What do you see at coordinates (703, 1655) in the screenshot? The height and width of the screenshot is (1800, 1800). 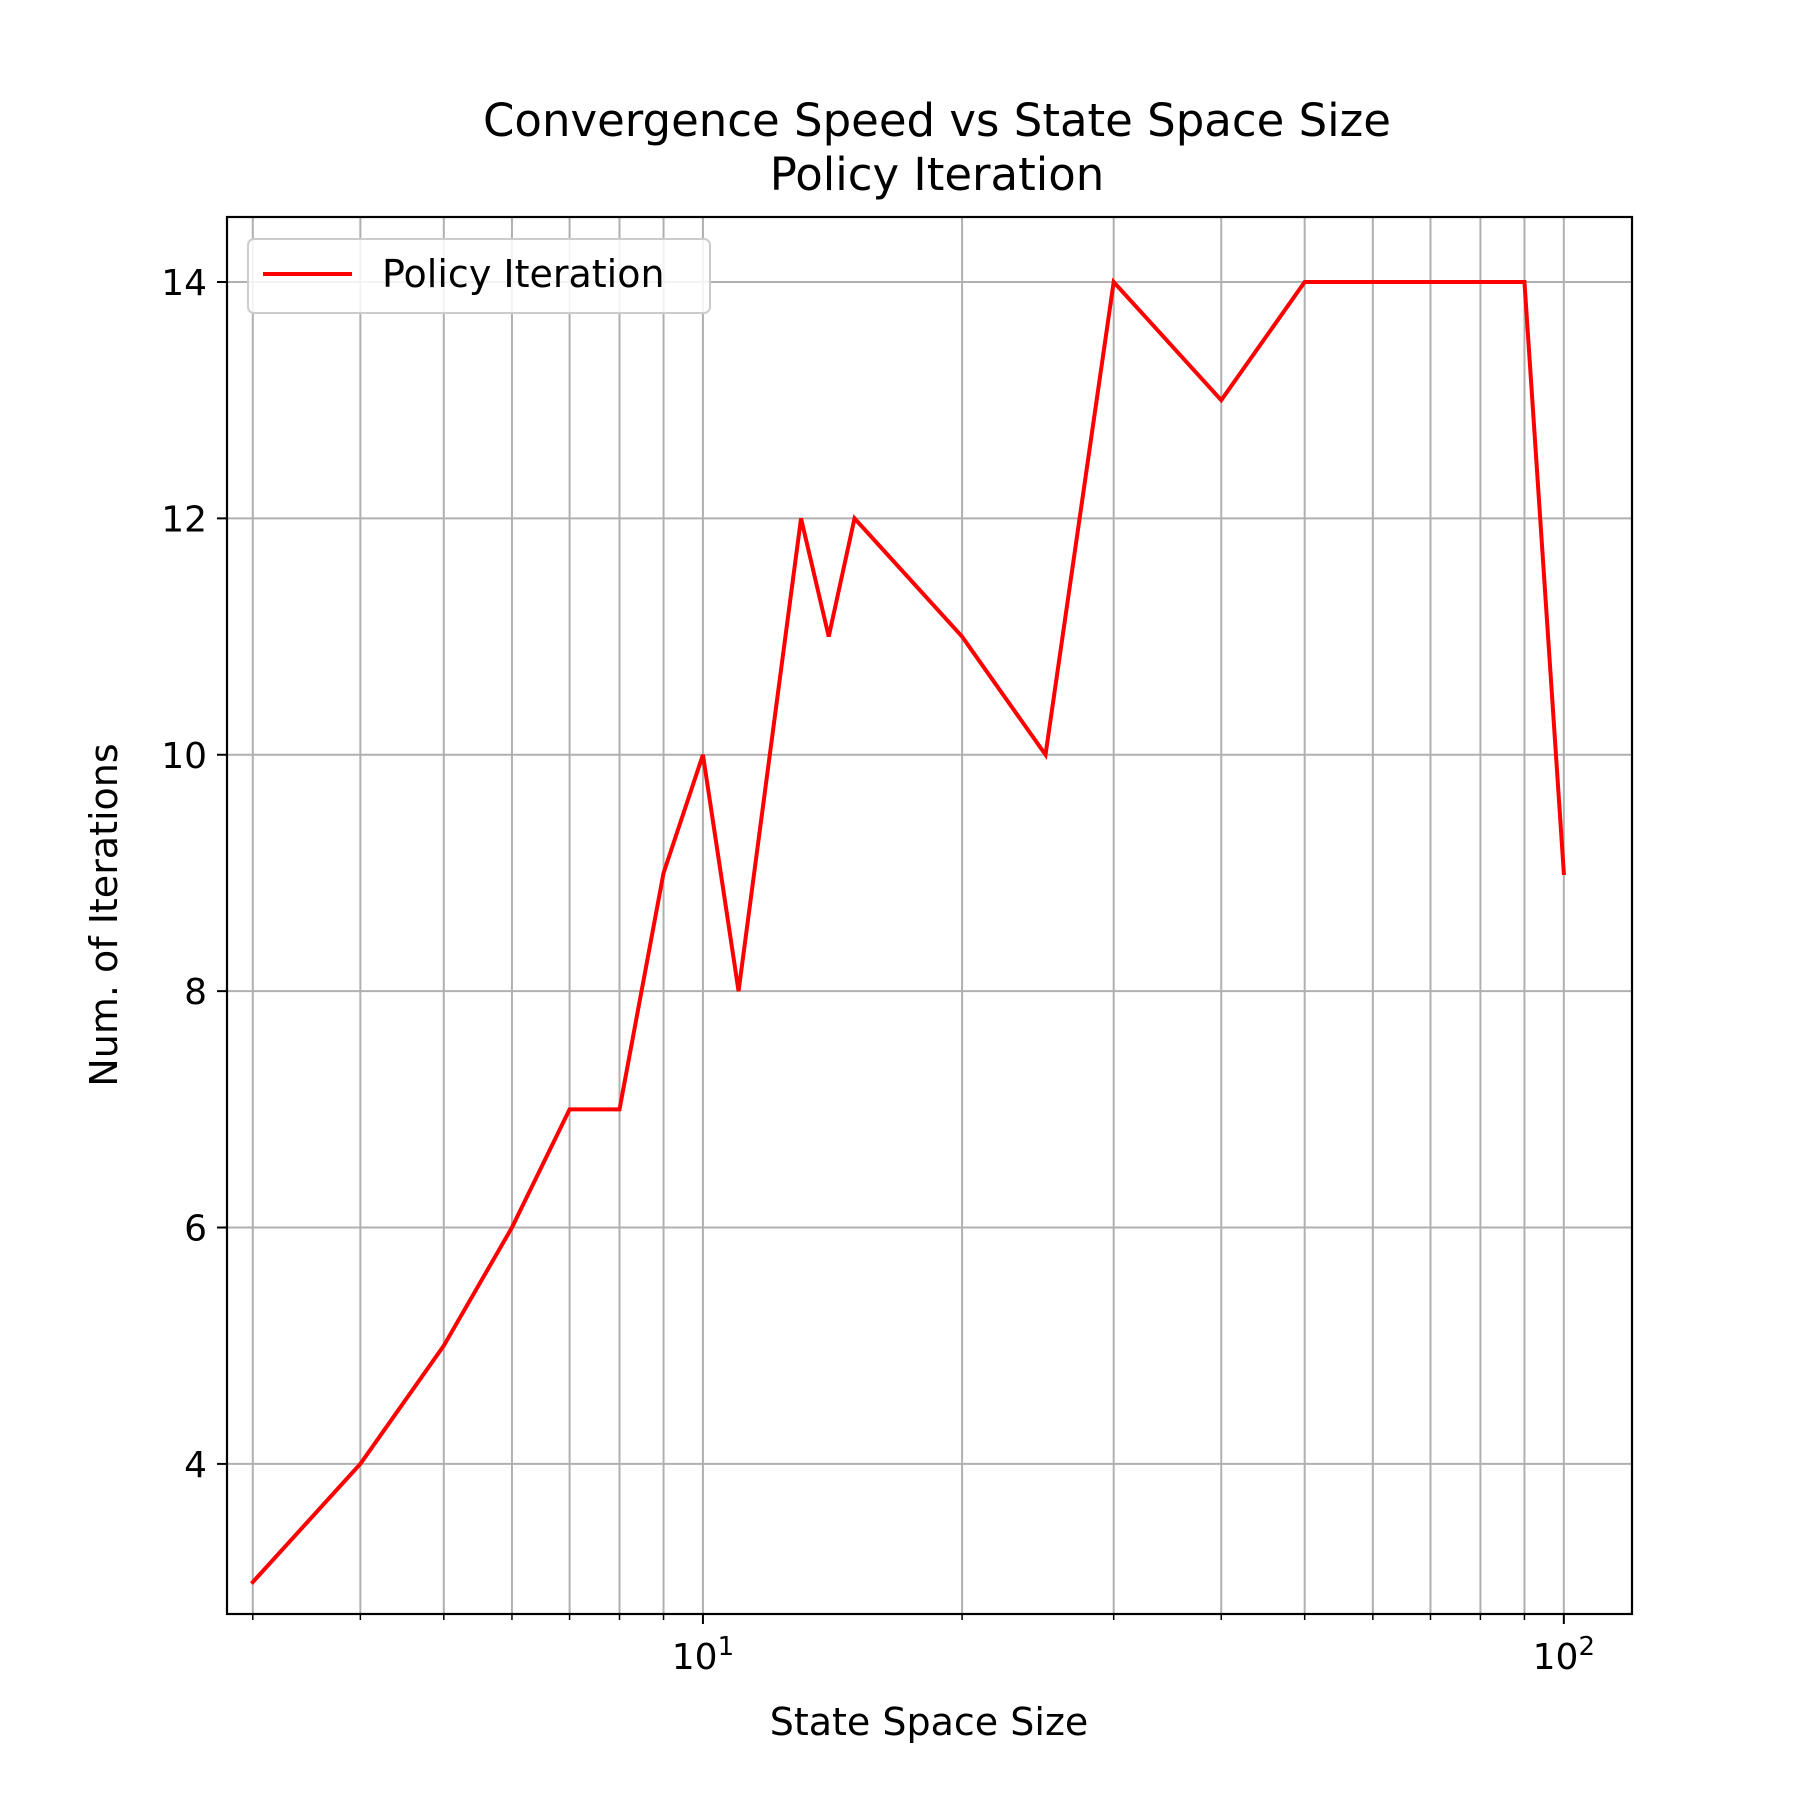 I see `x-tick-label: 10¹` at bounding box center [703, 1655].